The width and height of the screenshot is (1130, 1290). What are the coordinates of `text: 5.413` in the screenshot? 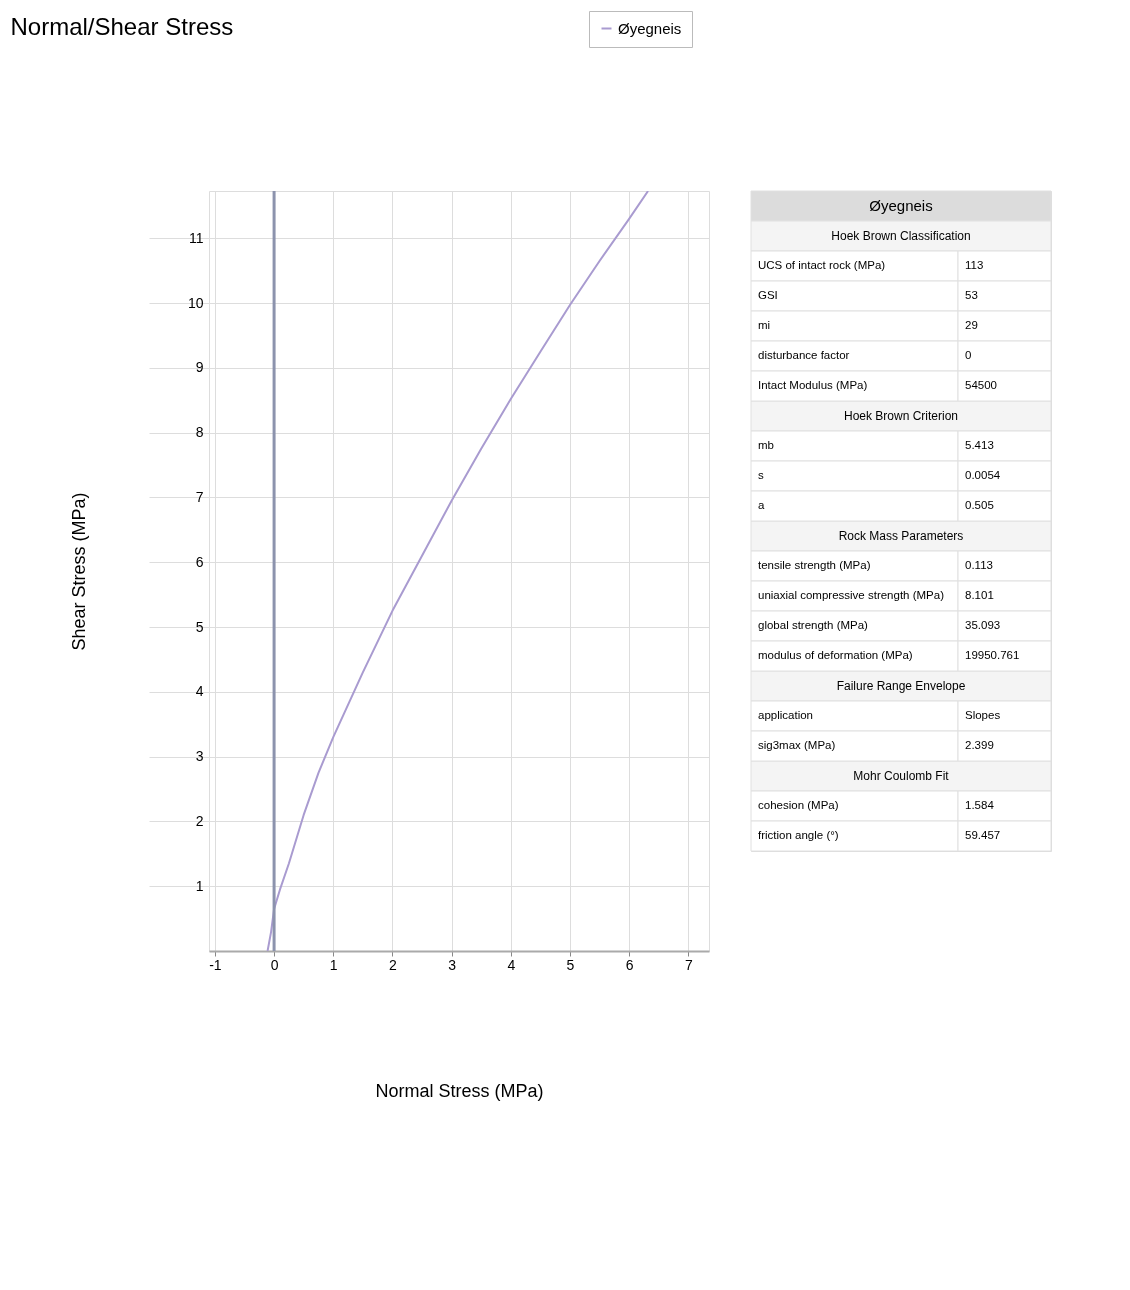 It's located at (979, 445).